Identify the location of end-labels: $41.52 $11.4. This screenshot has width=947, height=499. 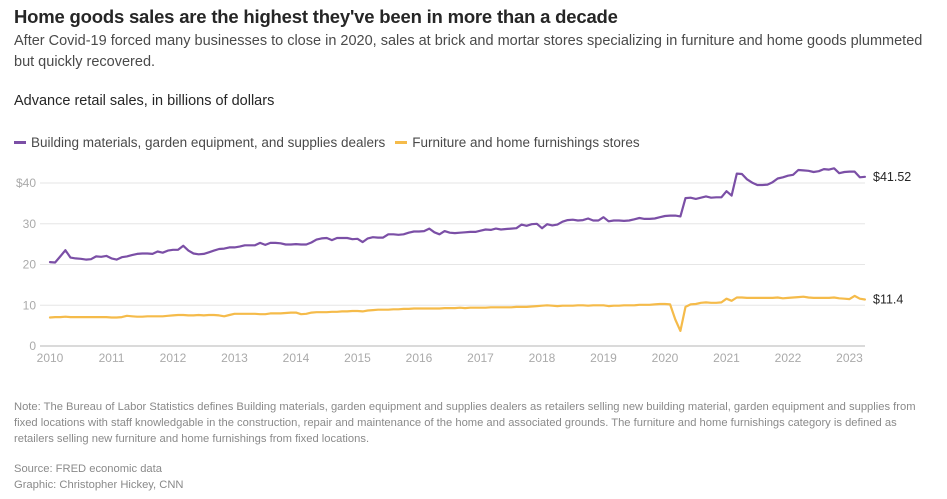
(892, 238).